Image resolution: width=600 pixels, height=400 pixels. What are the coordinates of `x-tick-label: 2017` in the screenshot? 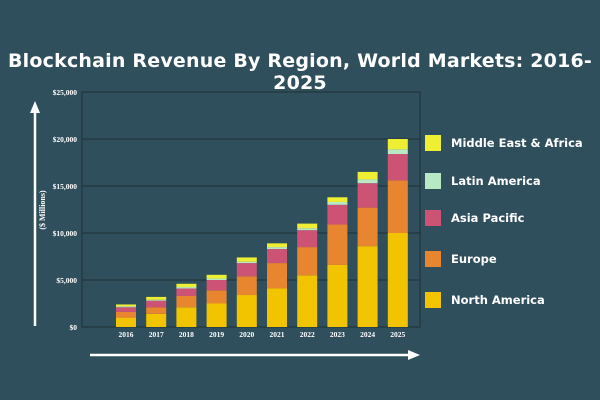 It's located at (156, 334).